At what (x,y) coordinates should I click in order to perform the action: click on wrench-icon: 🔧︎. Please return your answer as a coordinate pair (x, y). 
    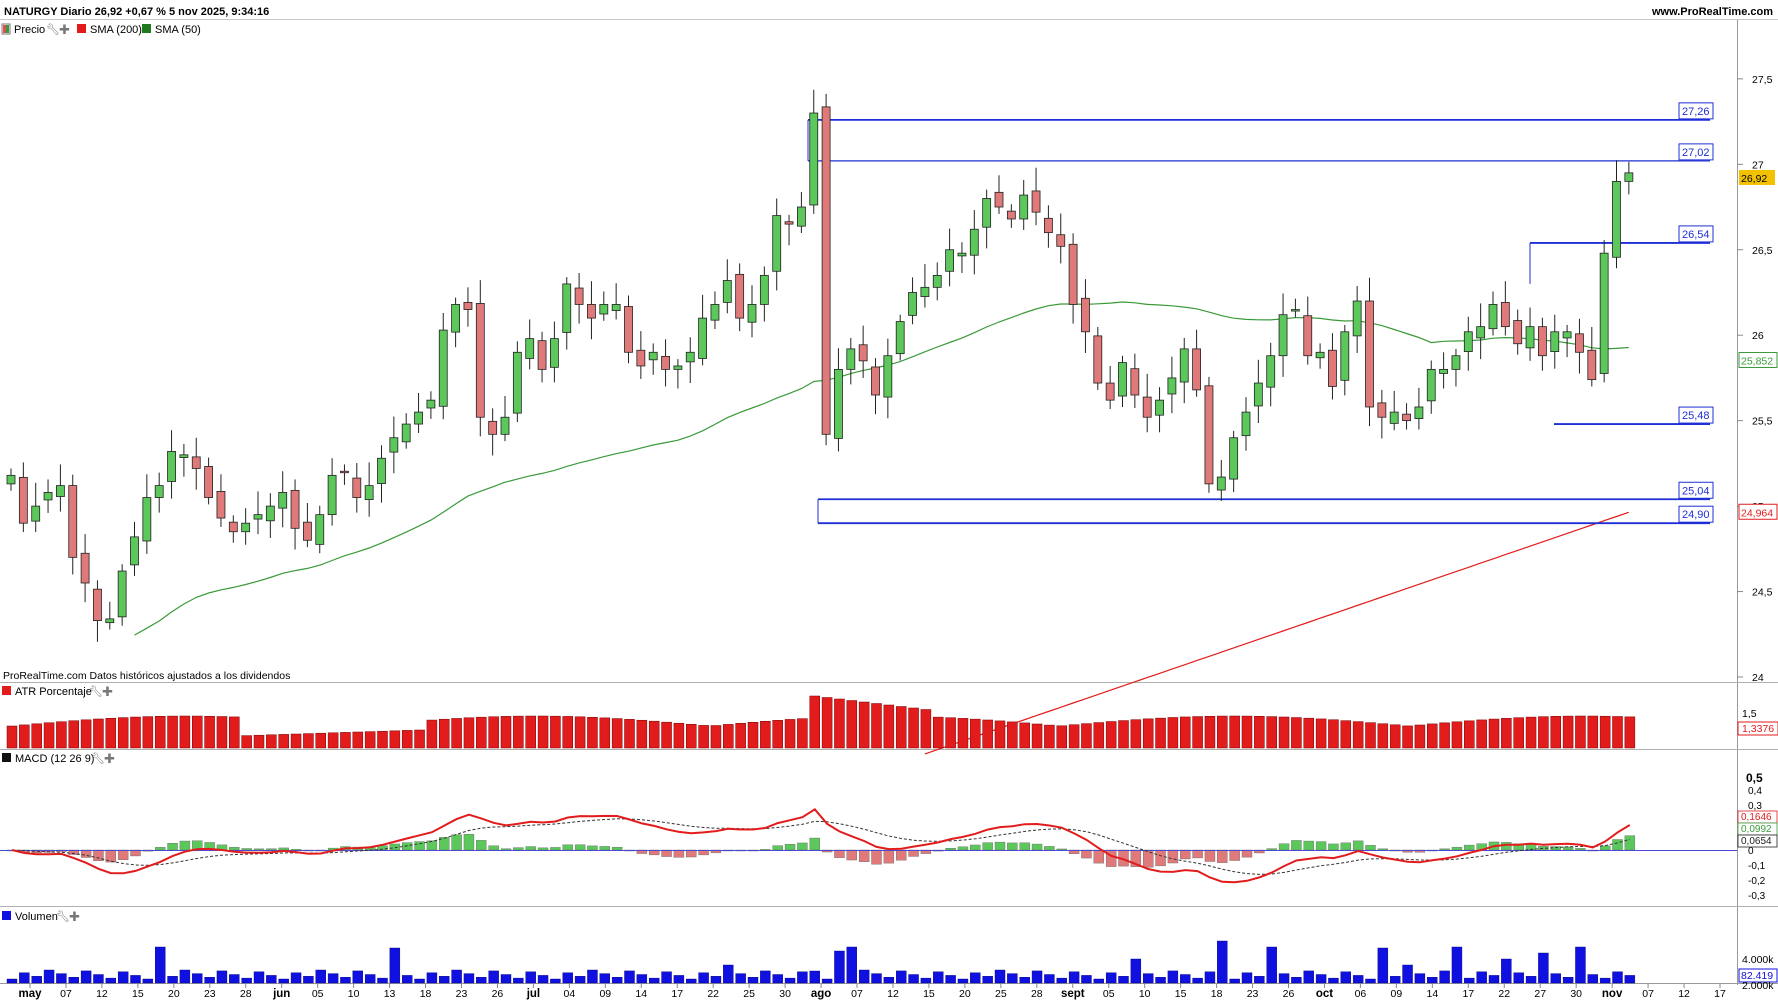
    Looking at the image, I should click on (53, 29).